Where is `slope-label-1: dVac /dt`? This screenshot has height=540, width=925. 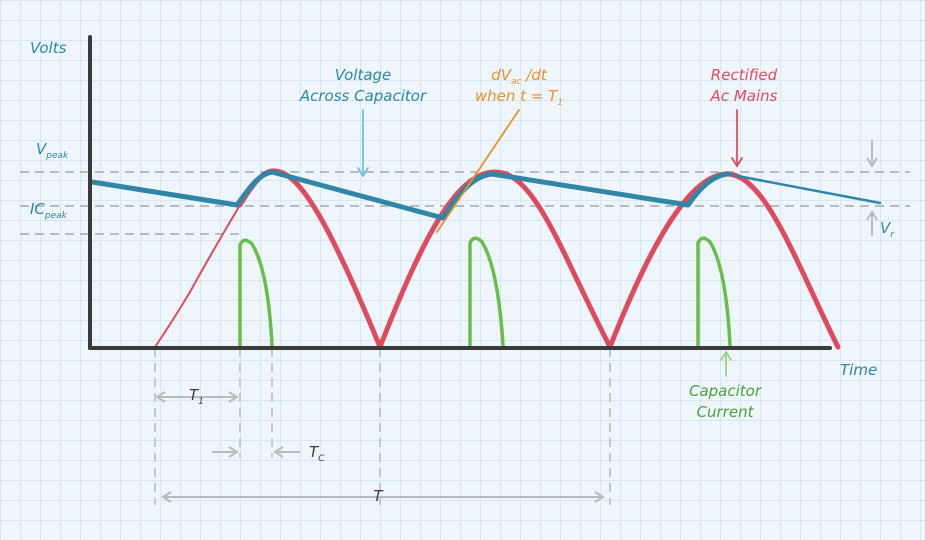 slope-label-1: dVac /dt is located at coordinates (519, 76).